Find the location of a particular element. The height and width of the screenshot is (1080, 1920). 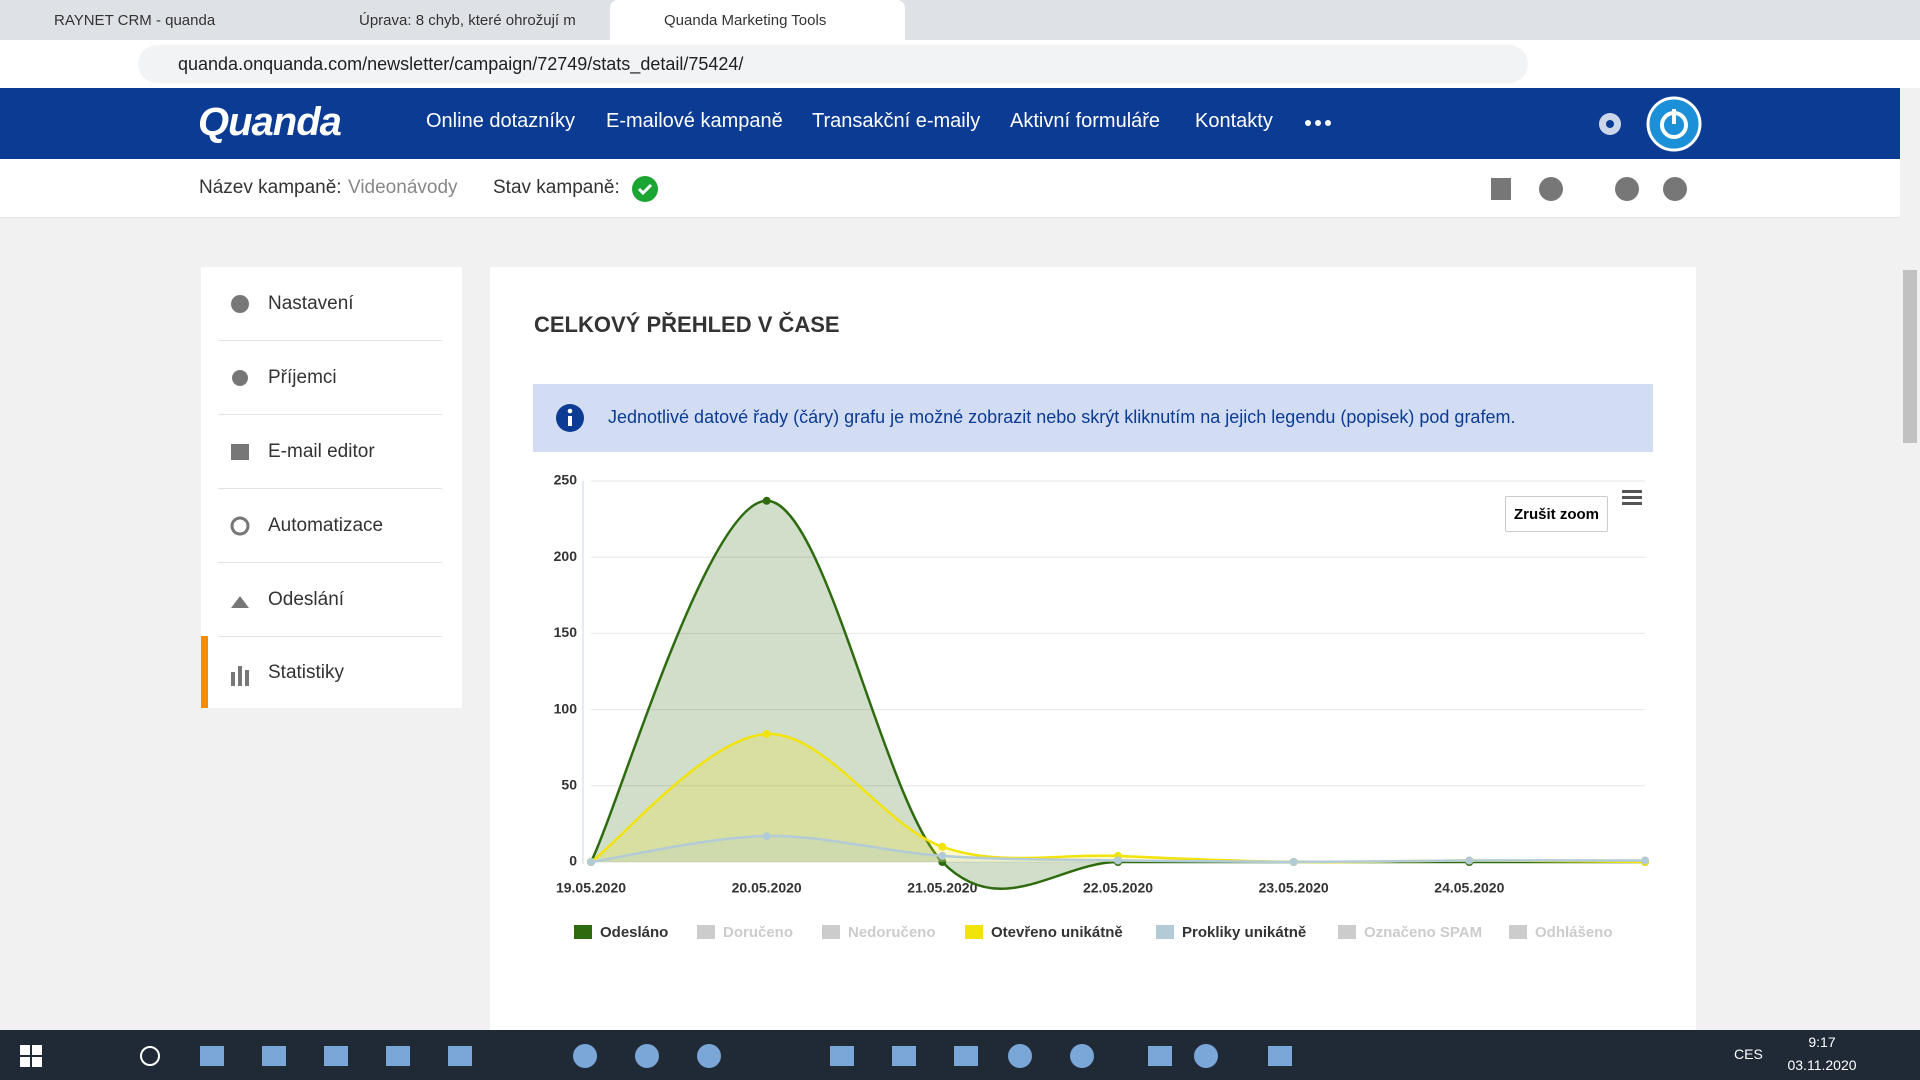

y-tick-label: 150 is located at coordinates (566, 632).